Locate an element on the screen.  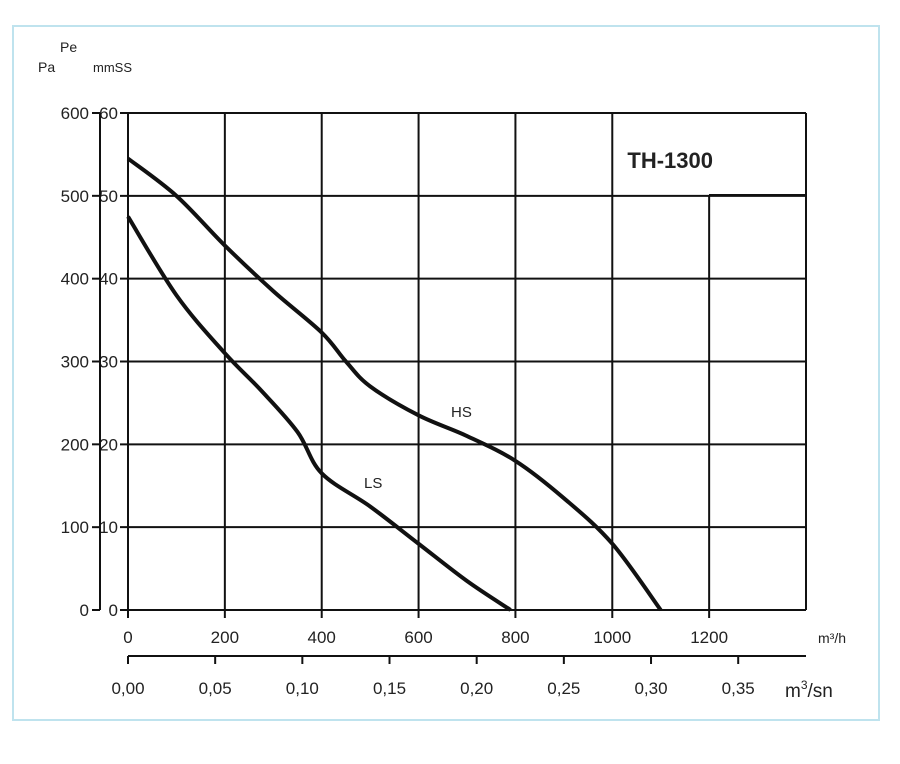
x-label-m3s: m3/sn is located at coordinates (809, 690).